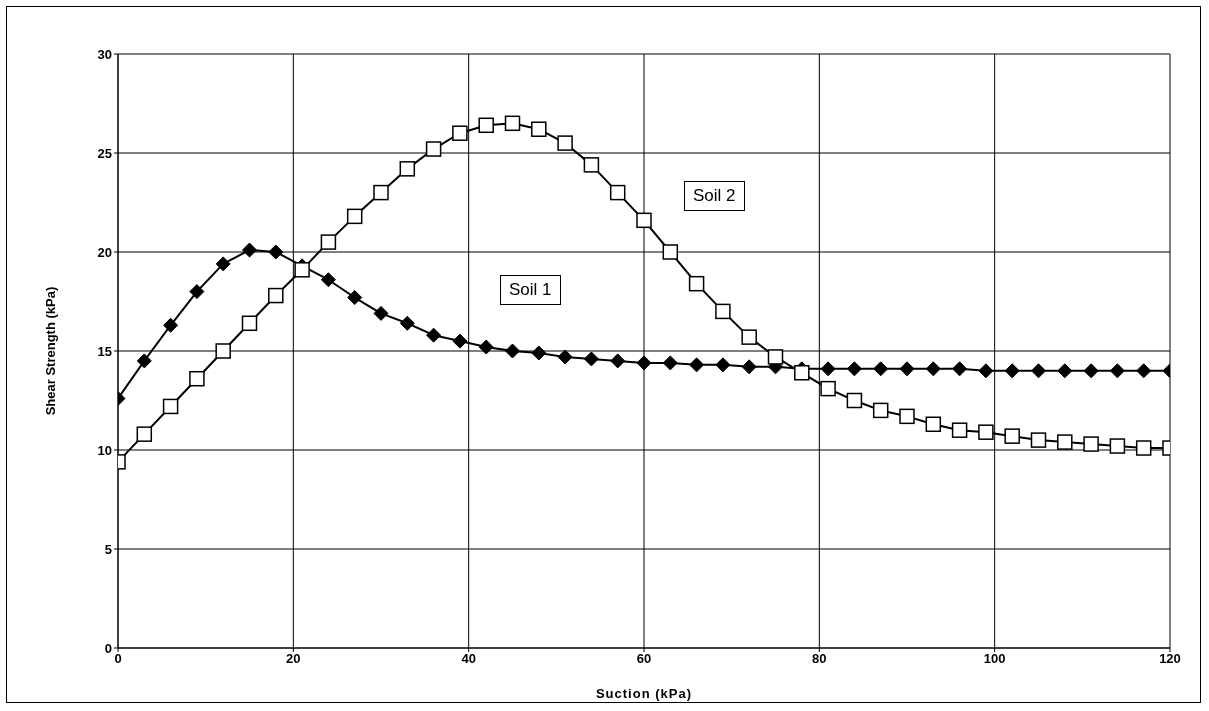 The width and height of the screenshot is (1209, 711). I want to click on y-tick-label: 20, so click(104, 252).